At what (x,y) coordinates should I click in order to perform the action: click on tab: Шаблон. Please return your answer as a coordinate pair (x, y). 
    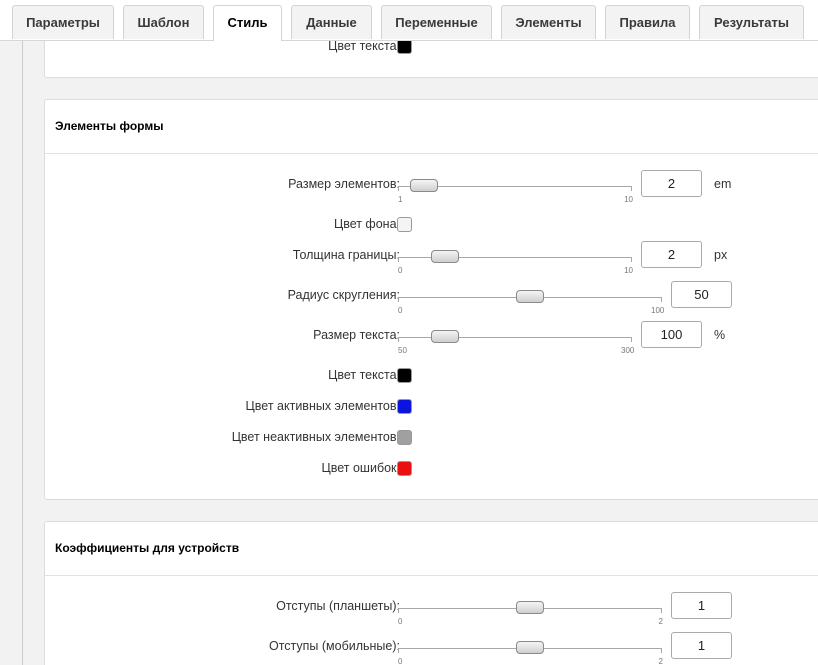
    Looking at the image, I should click on (163, 22).